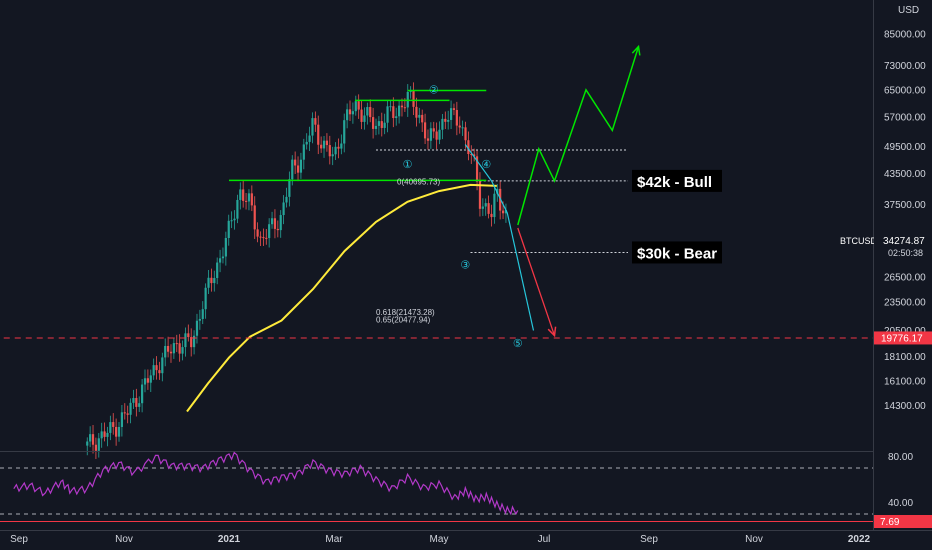 The image size is (932, 550). What do you see at coordinates (900, 503) in the screenshot?
I see `rsi-tick-label: 40.00` at bounding box center [900, 503].